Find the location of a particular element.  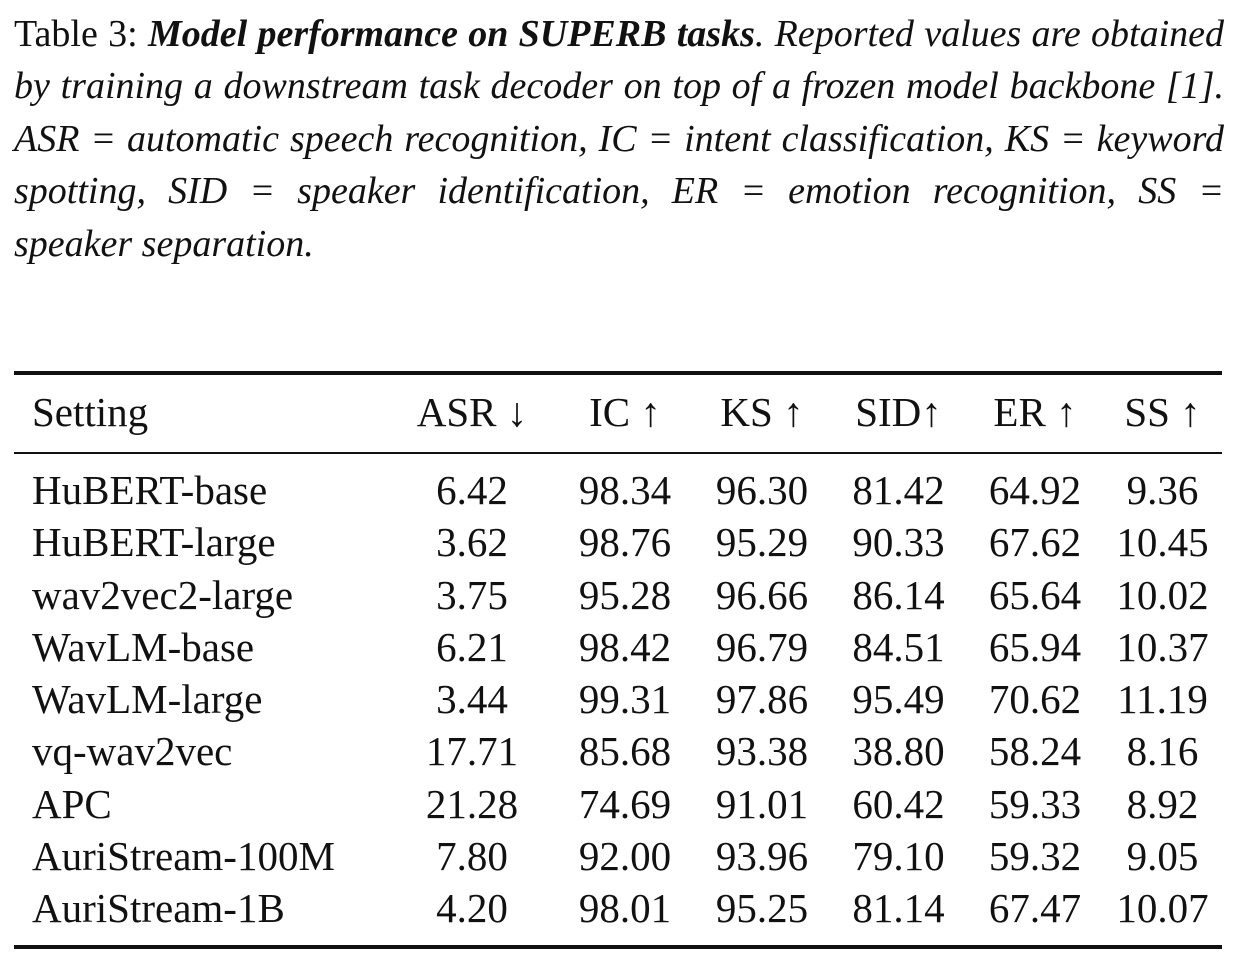

header-ss: SS ↑ is located at coordinates (1162, 412).